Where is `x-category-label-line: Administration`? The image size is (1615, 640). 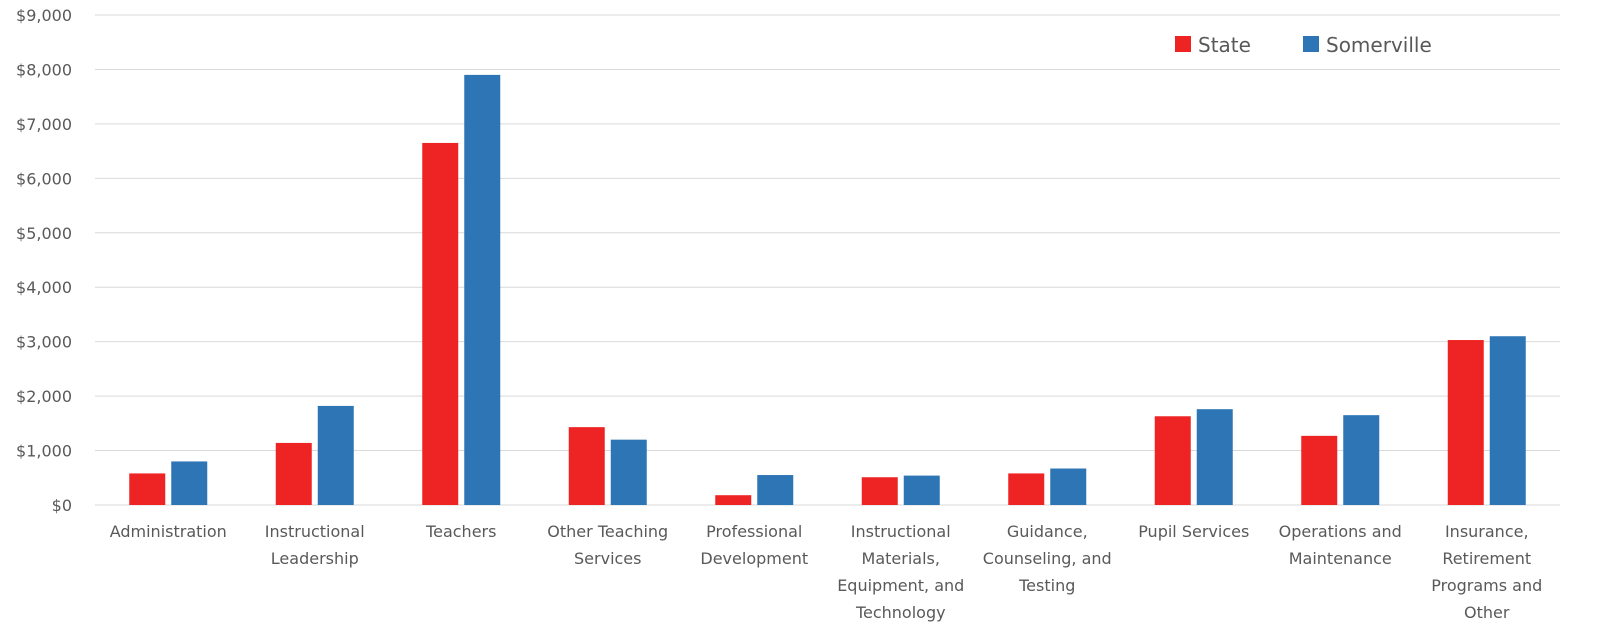
x-category-label-line: Administration is located at coordinates (168, 531).